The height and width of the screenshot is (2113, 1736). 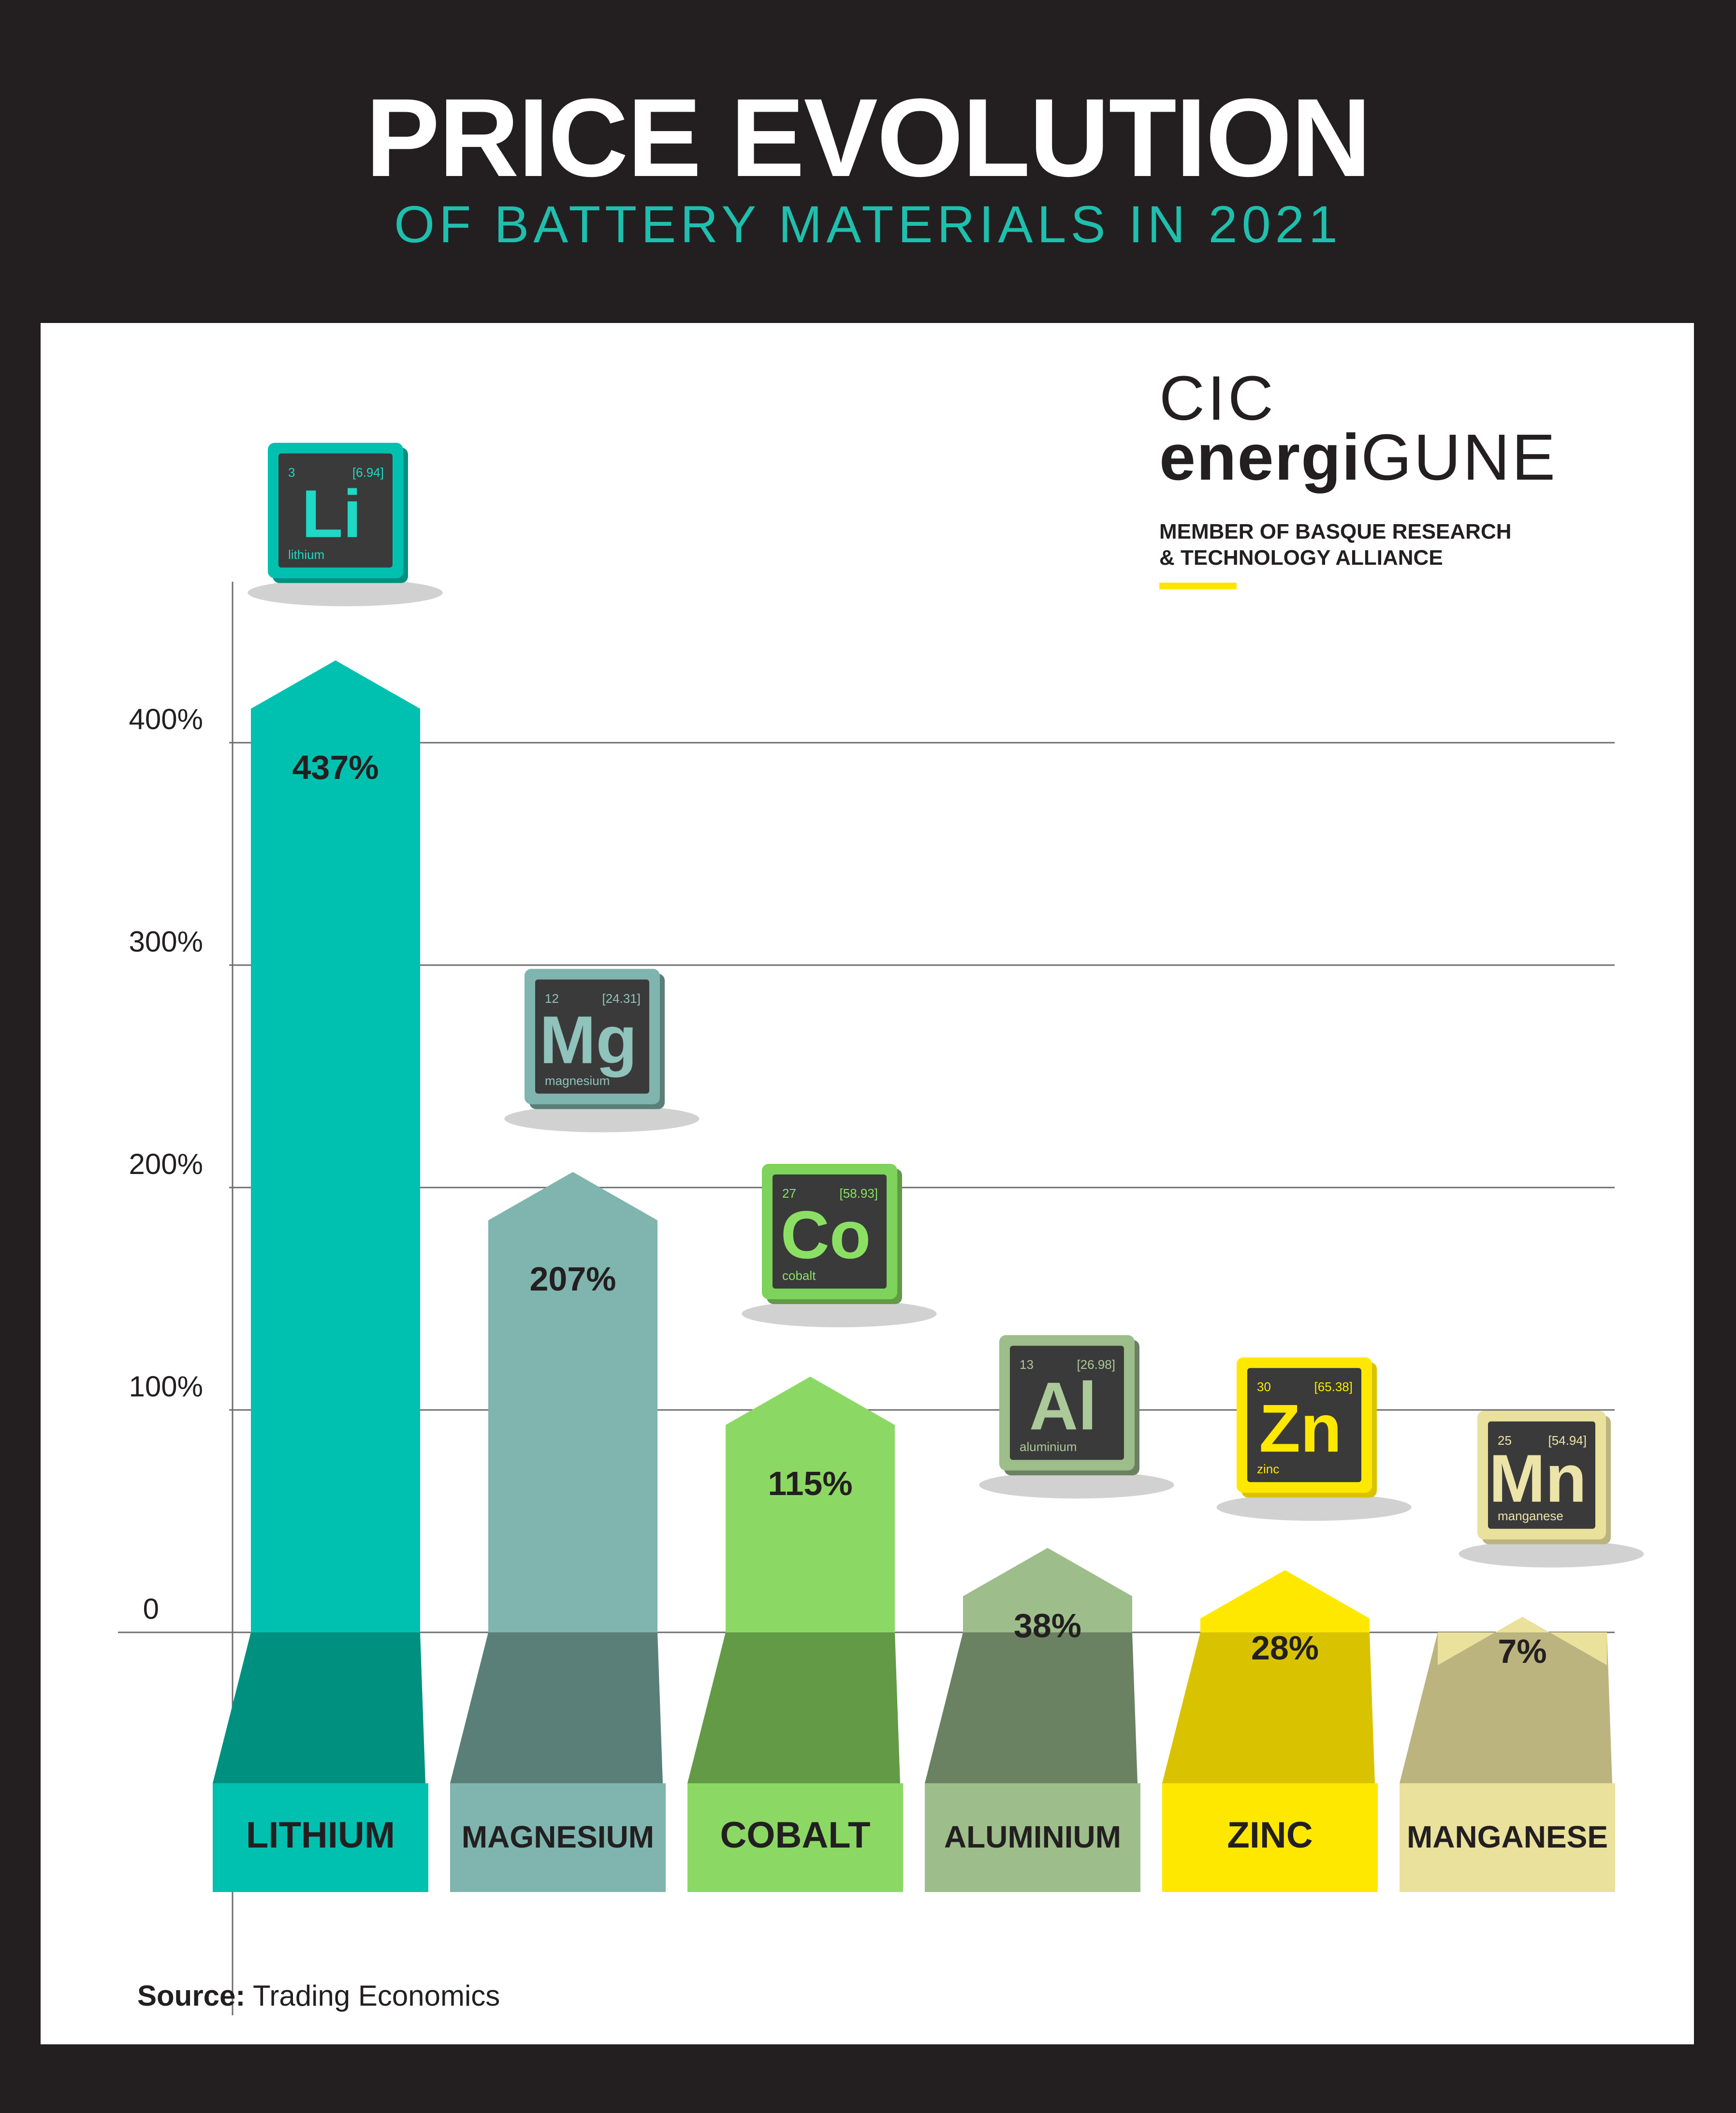 I want to click on y-tick-label: 0, so click(x=151, y=1609).